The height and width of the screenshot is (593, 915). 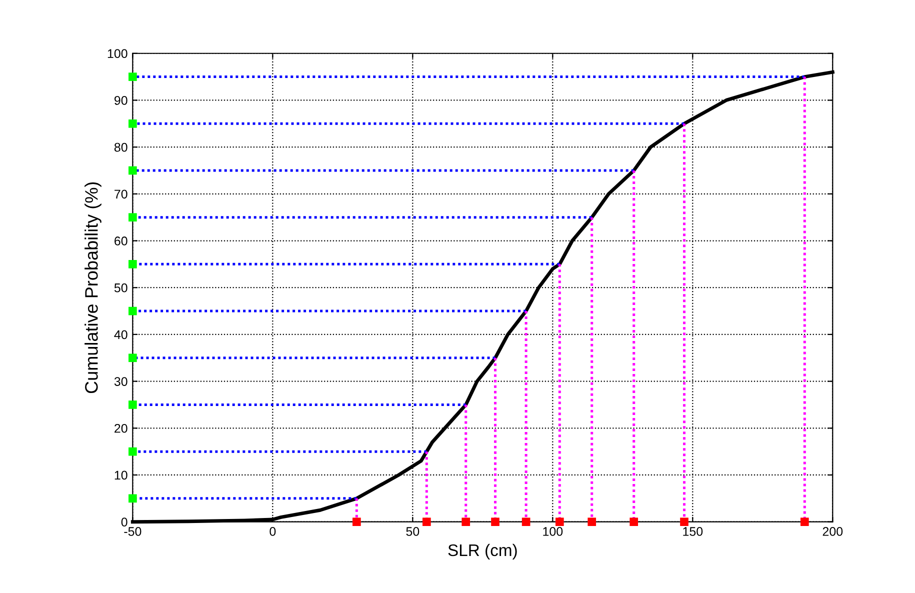 What do you see at coordinates (124, 522) in the screenshot?
I see `y-tick-label: 0` at bounding box center [124, 522].